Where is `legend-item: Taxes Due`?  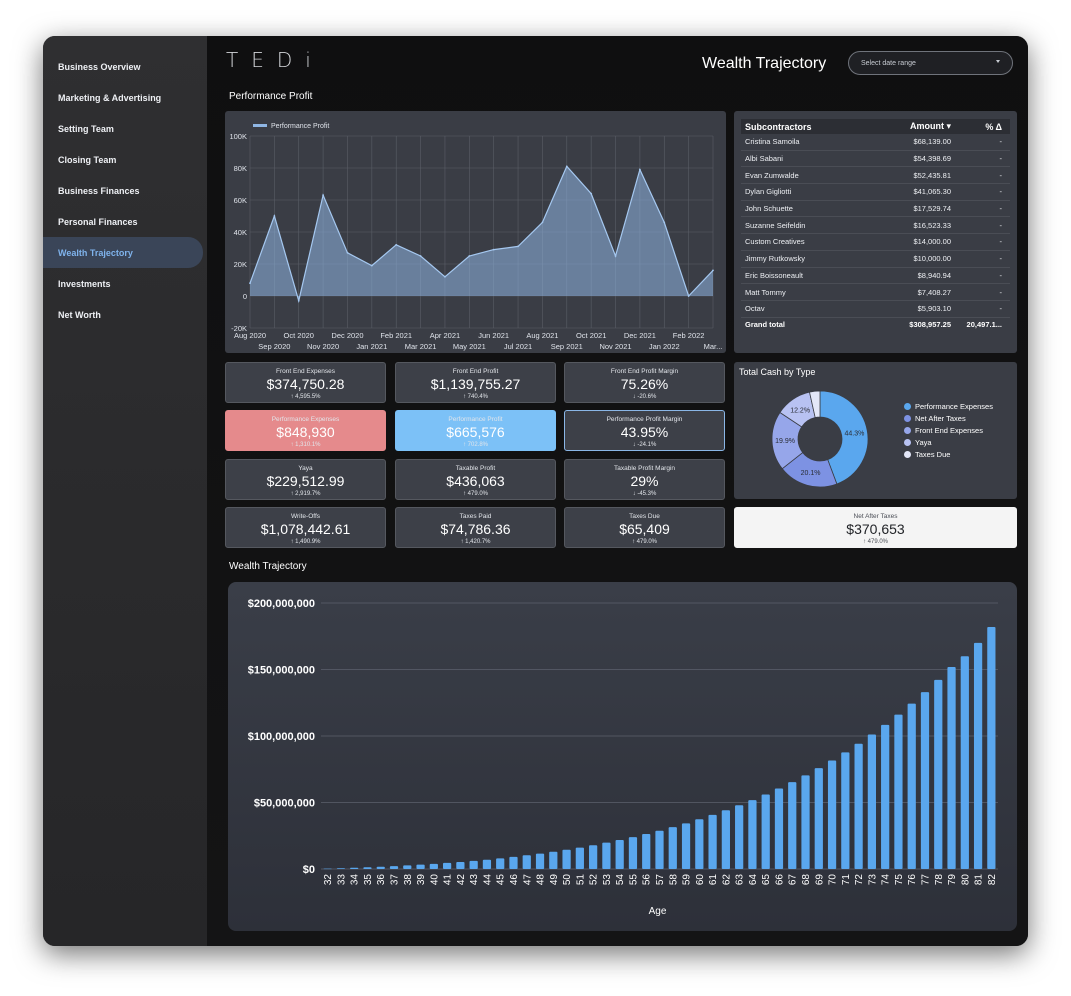 legend-item: Taxes Due is located at coordinates (957, 454).